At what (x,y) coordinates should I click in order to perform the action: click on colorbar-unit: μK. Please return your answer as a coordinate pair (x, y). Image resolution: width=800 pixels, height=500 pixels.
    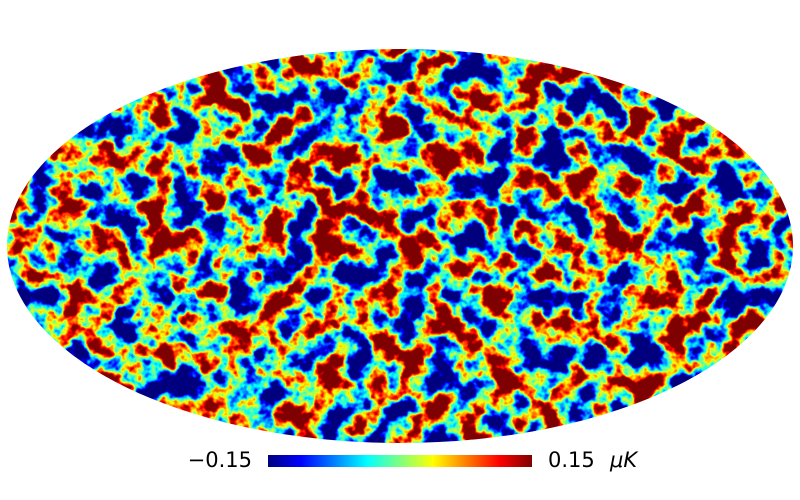
    Looking at the image, I should click on (624, 460).